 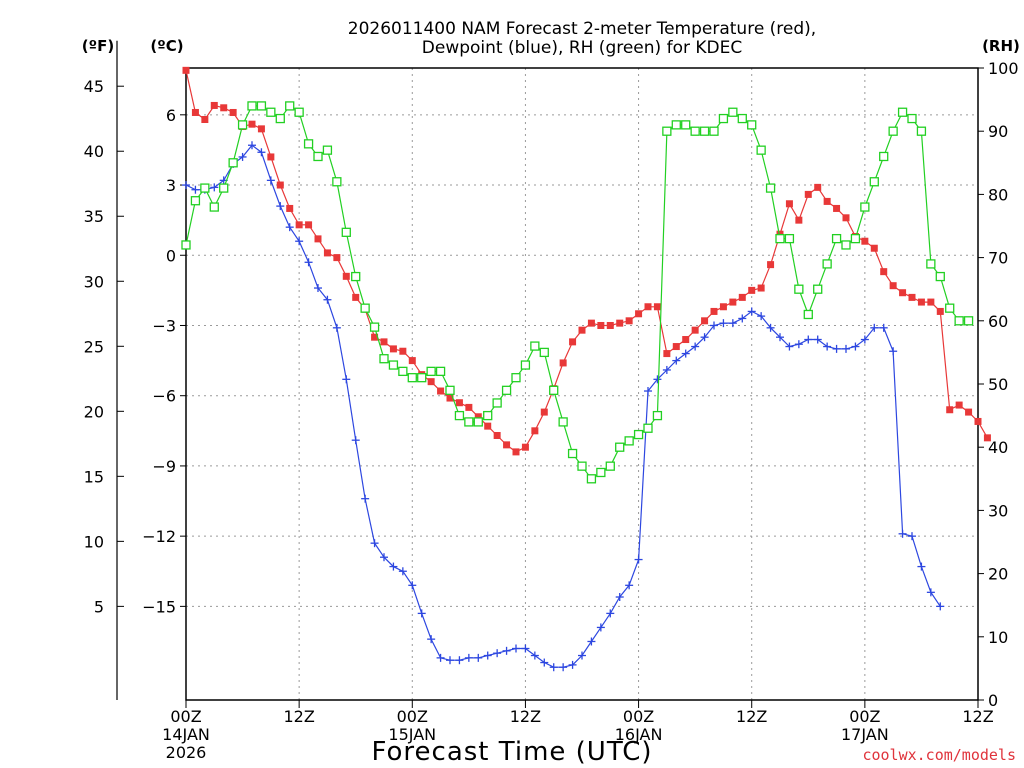 I want to click on fahrenheit-tick-label: 30, so click(x=94, y=281).